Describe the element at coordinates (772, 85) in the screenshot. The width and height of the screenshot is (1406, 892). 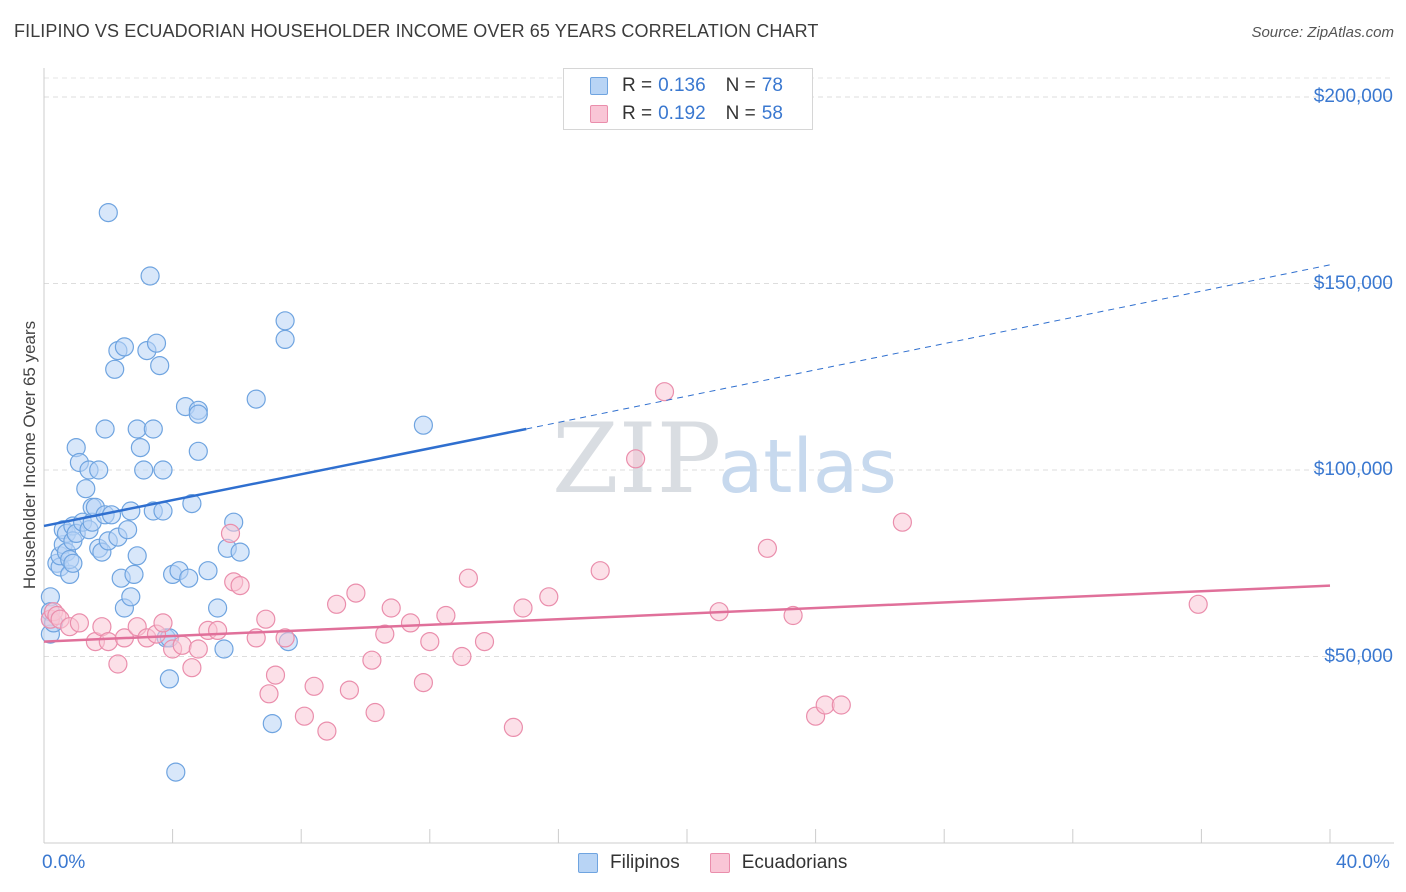
I see `legend-n-value: 78` at that location.